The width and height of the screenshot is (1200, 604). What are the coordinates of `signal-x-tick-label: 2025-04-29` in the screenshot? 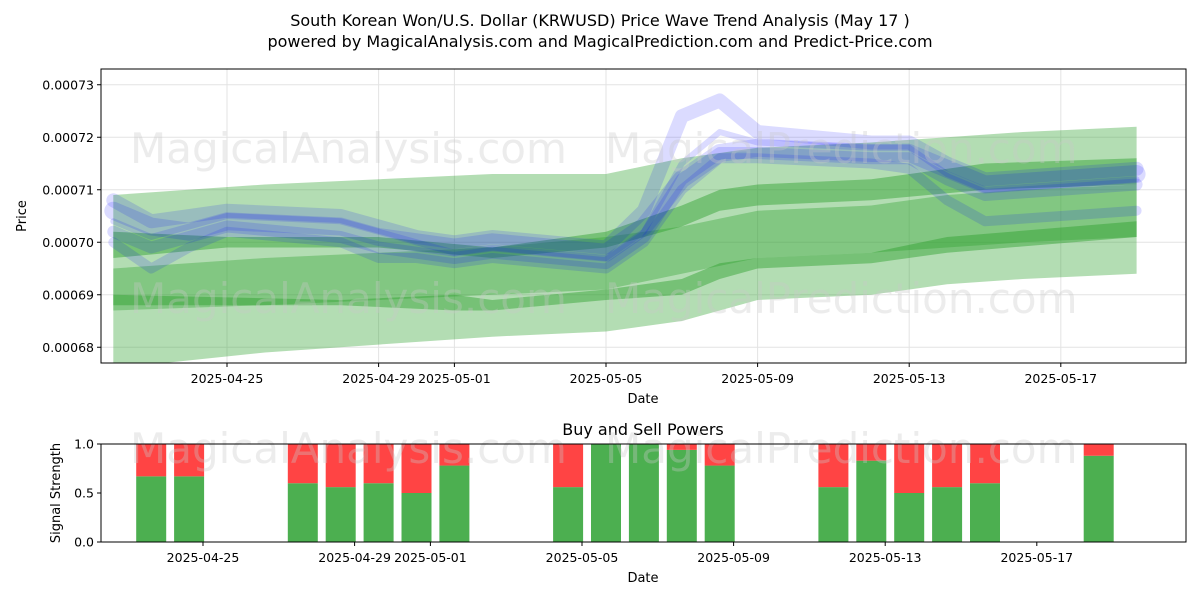 It's located at (354, 557).